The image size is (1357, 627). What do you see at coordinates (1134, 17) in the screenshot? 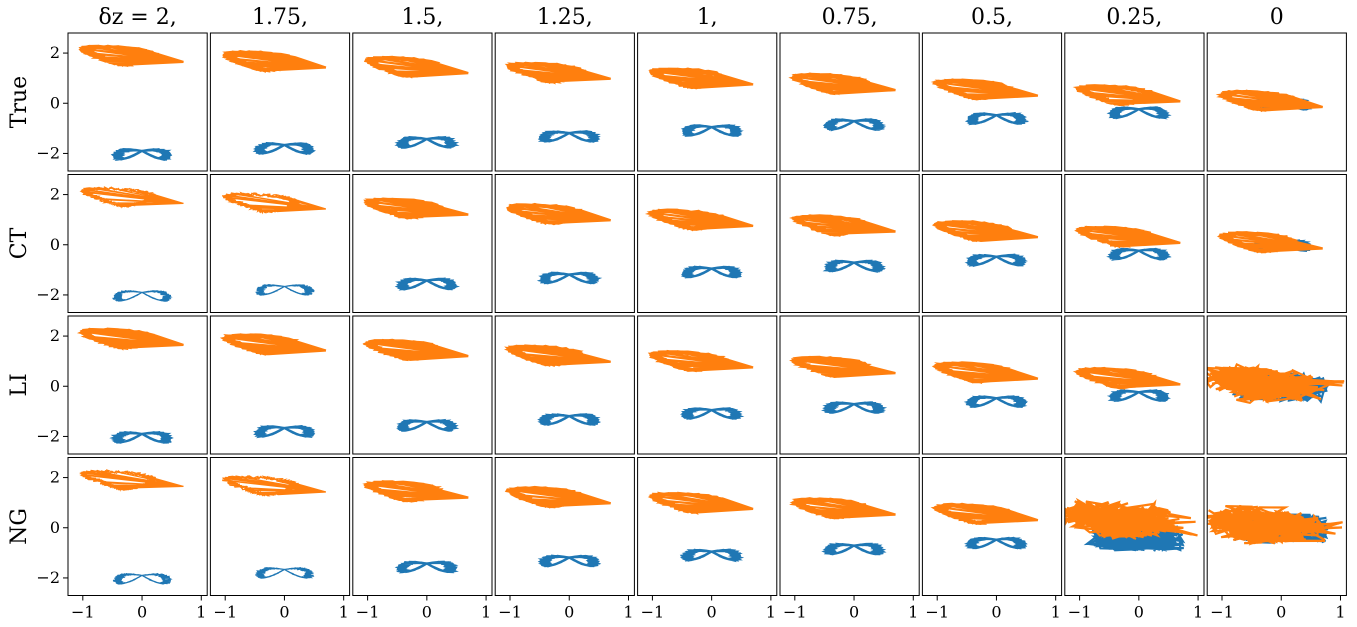
I see `column-title: 0.25,` at bounding box center [1134, 17].